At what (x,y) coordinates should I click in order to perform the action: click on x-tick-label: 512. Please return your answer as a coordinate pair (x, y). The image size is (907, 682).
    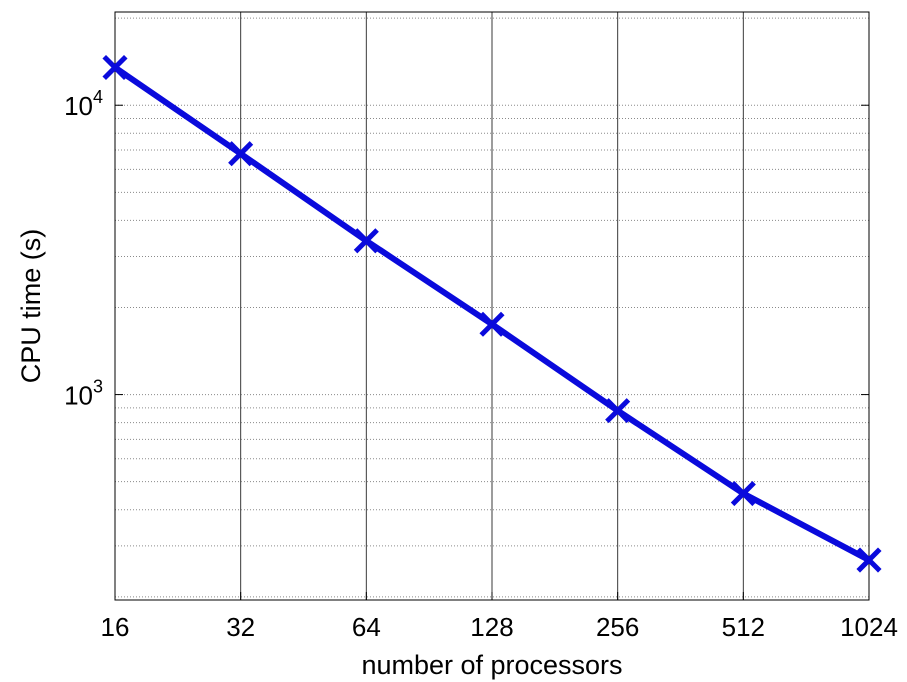
    Looking at the image, I should click on (743, 627).